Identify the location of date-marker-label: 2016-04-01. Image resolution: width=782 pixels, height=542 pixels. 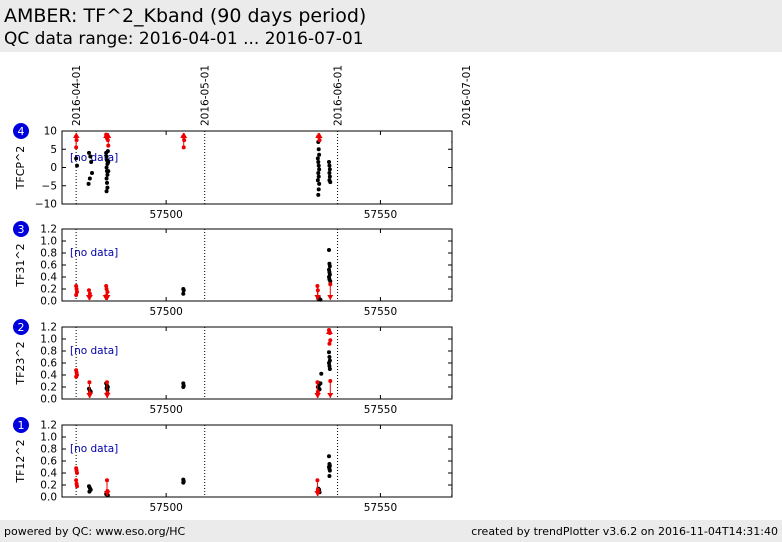
(77, 95).